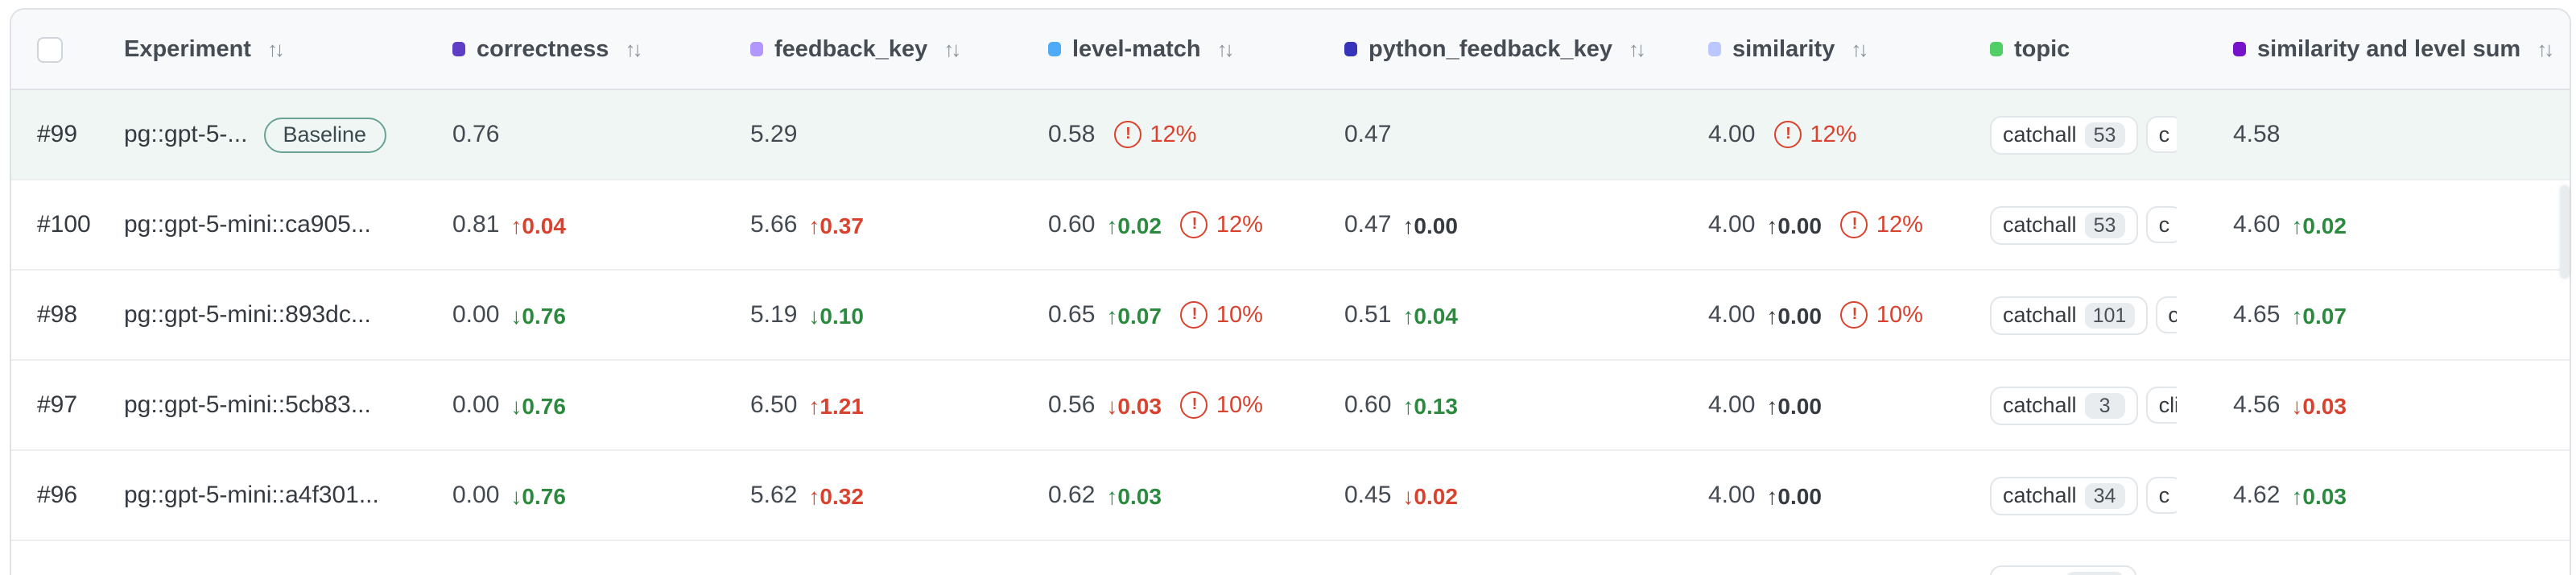  What do you see at coordinates (476, 225) in the screenshot?
I see `metric-value: 0.81` at bounding box center [476, 225].